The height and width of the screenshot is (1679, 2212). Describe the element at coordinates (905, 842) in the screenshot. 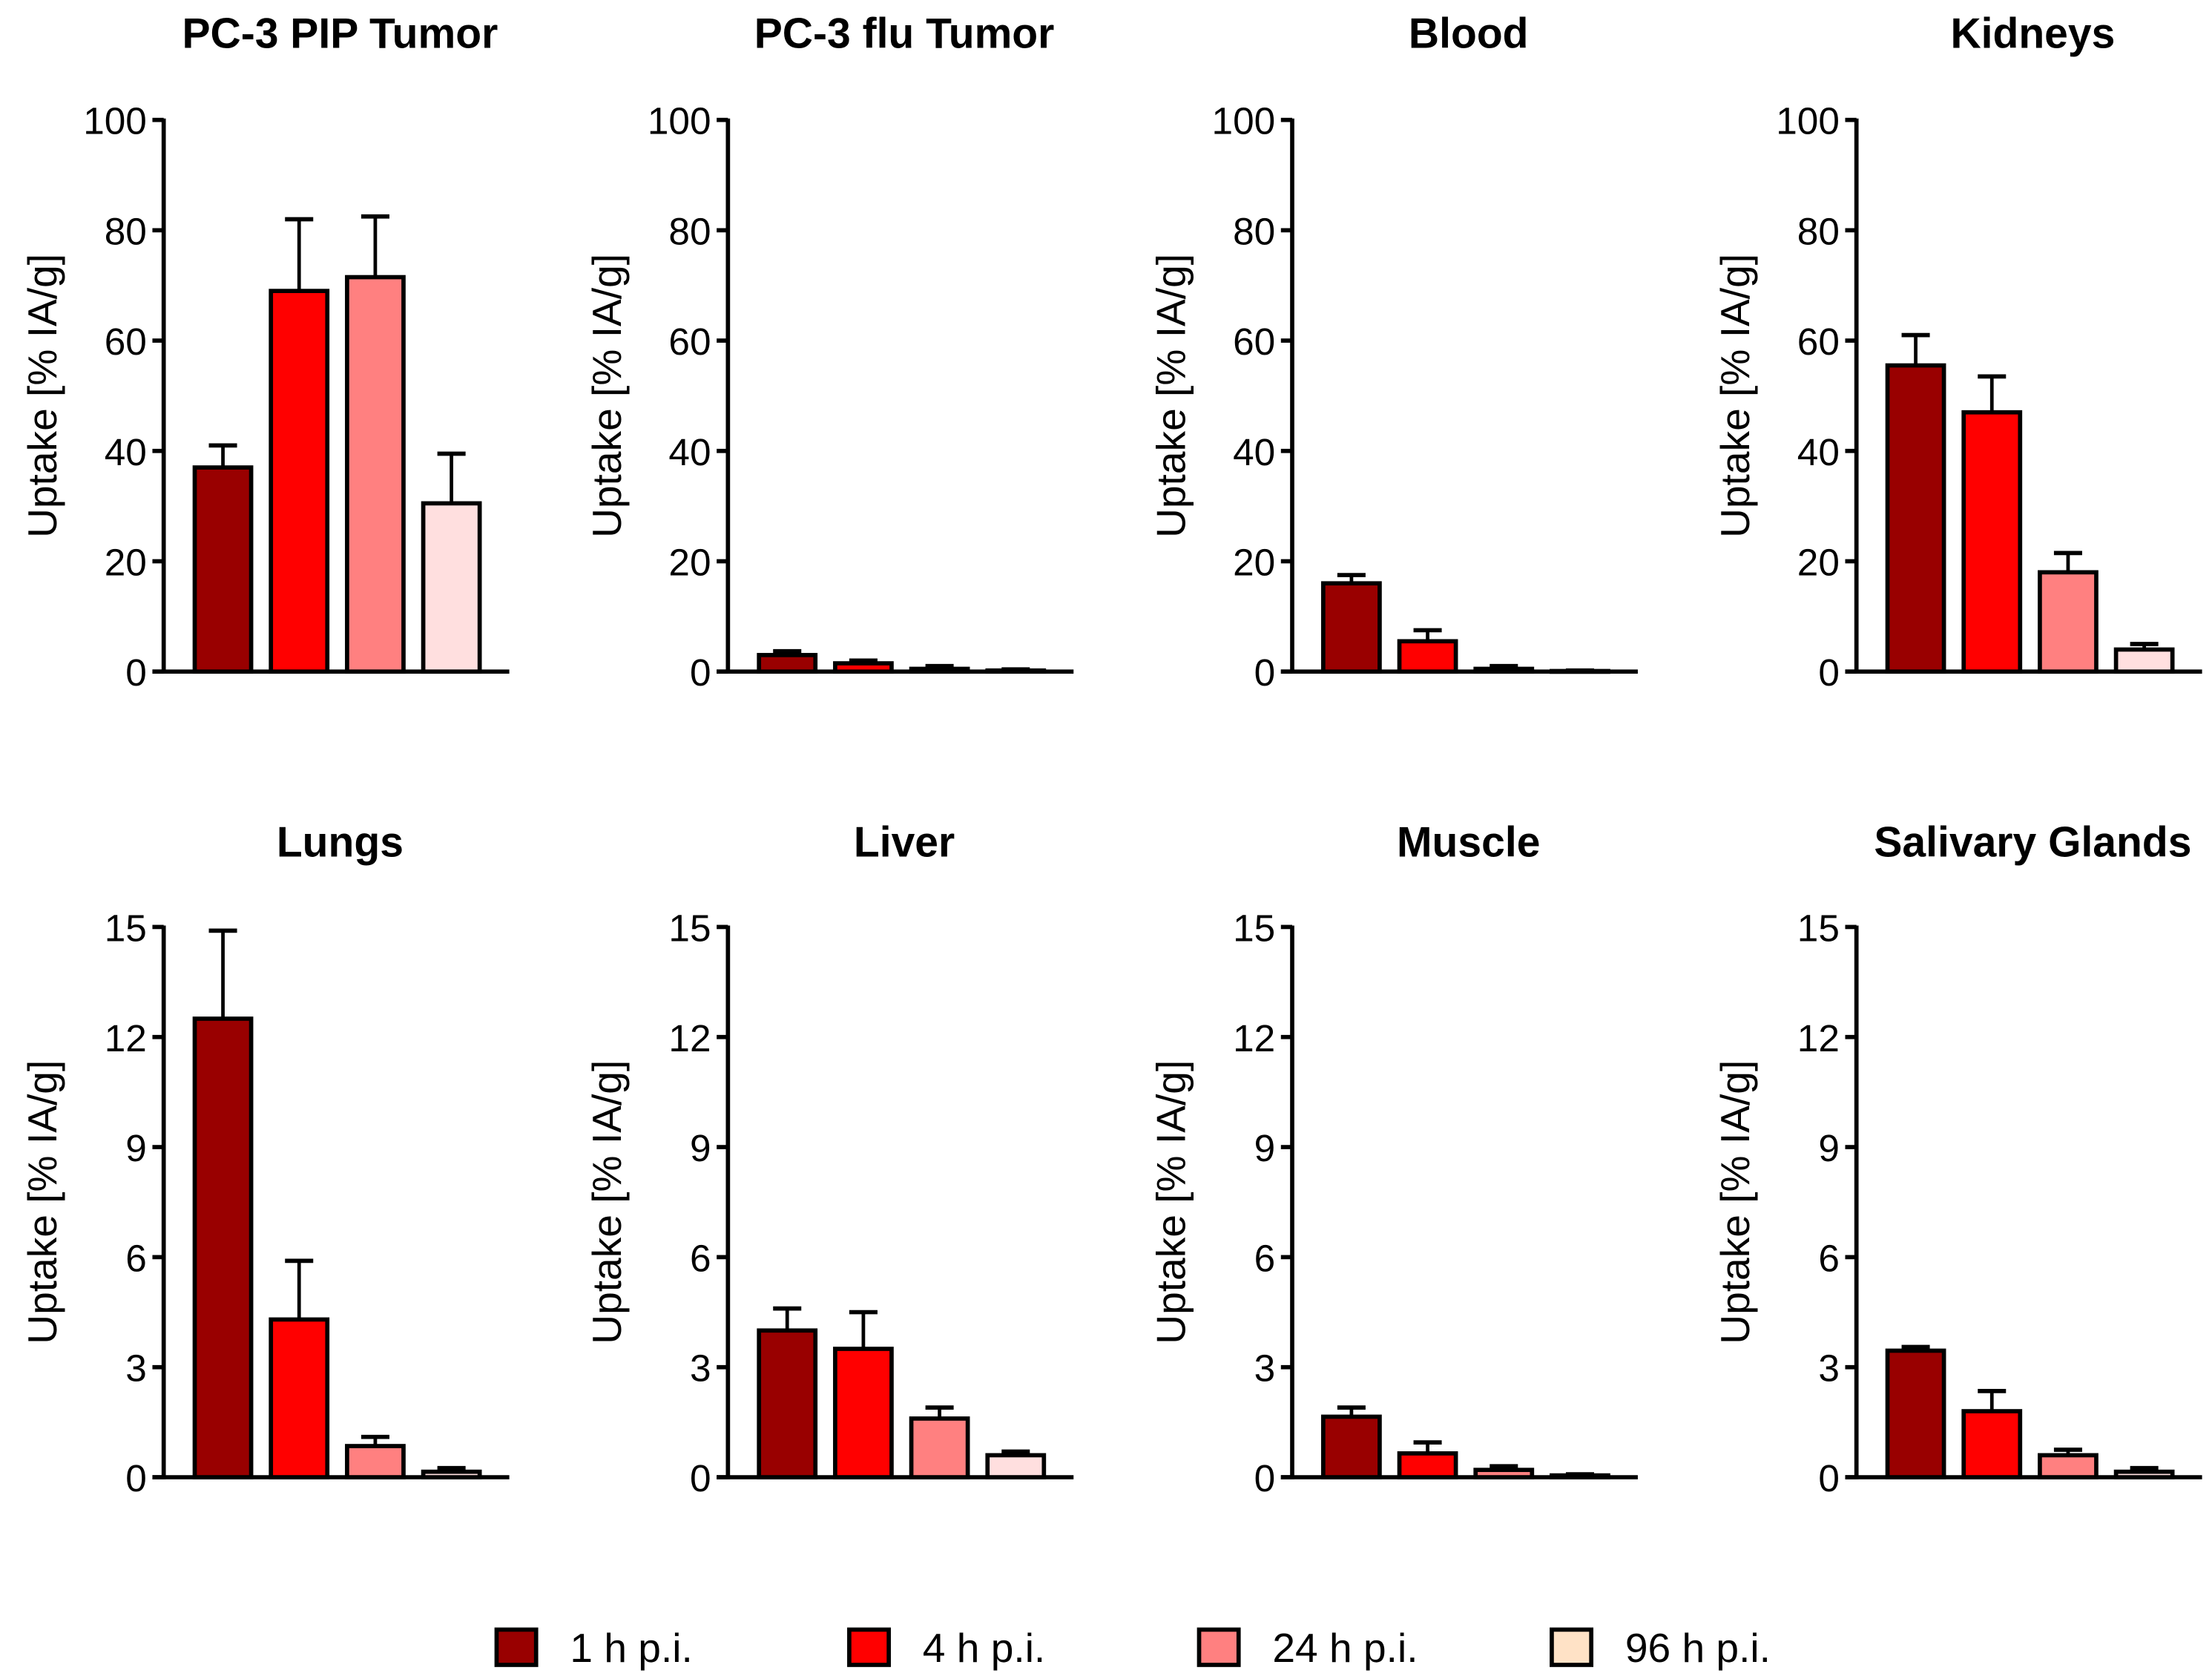

I see `chart-title: Liver` at that location.